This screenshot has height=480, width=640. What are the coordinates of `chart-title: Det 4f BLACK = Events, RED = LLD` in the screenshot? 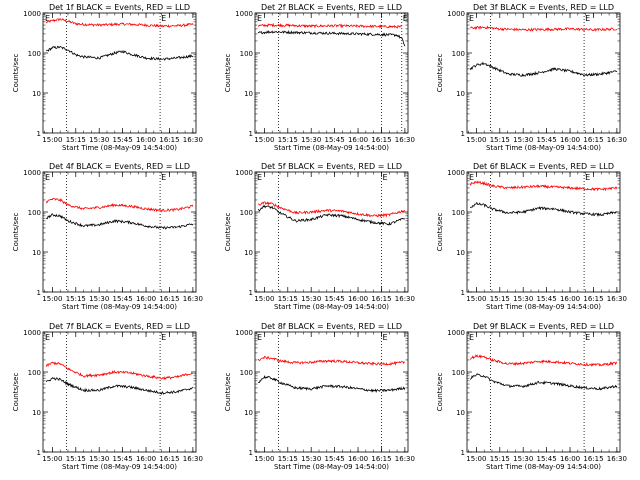 It's located at (119, 166).